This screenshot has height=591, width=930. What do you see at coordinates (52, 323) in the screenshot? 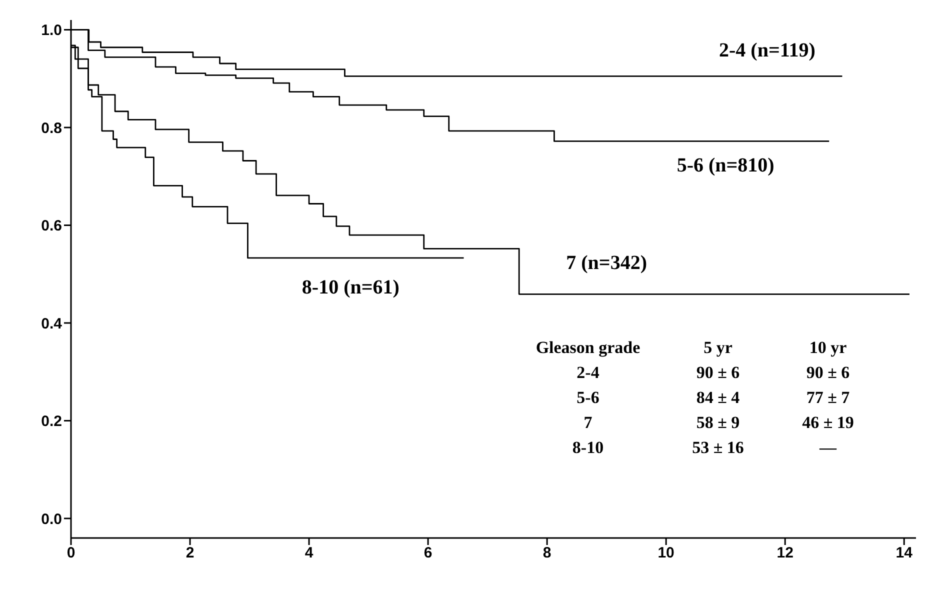
I see `y-tick-label: 0.4` at bounding box center [52, 323].